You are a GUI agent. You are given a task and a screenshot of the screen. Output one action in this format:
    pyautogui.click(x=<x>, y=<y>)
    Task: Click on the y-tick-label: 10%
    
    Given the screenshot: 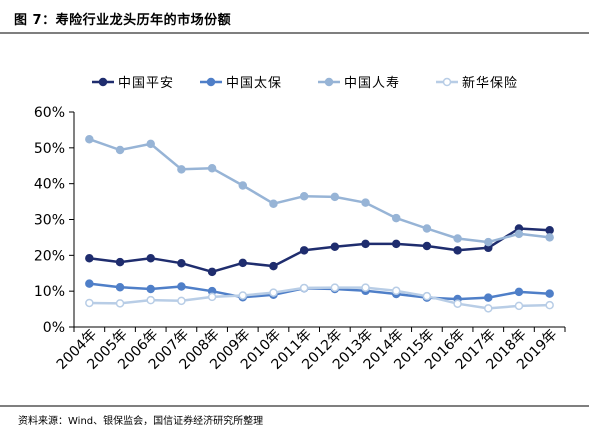 What is the action you would take?
    pyautogui.click(x=49, y=292)
    